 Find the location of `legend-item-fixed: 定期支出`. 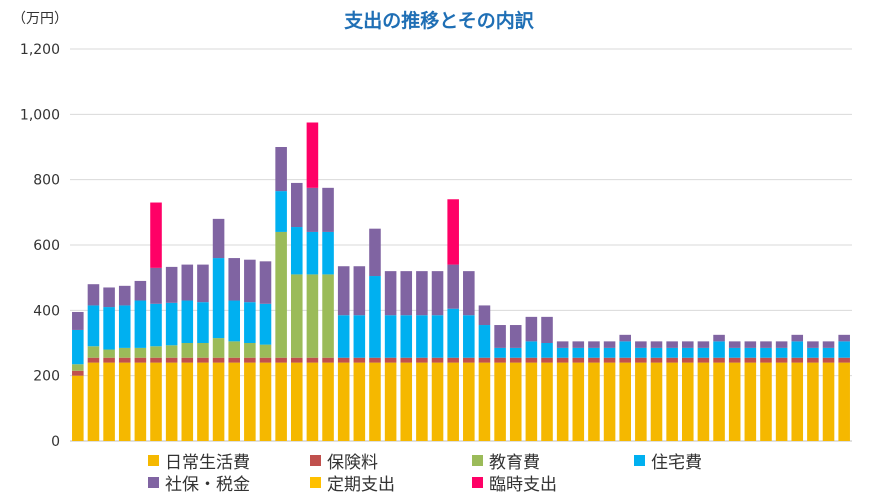

legend-item-fixed: 定期支出 is located at coordinates (352, 482).